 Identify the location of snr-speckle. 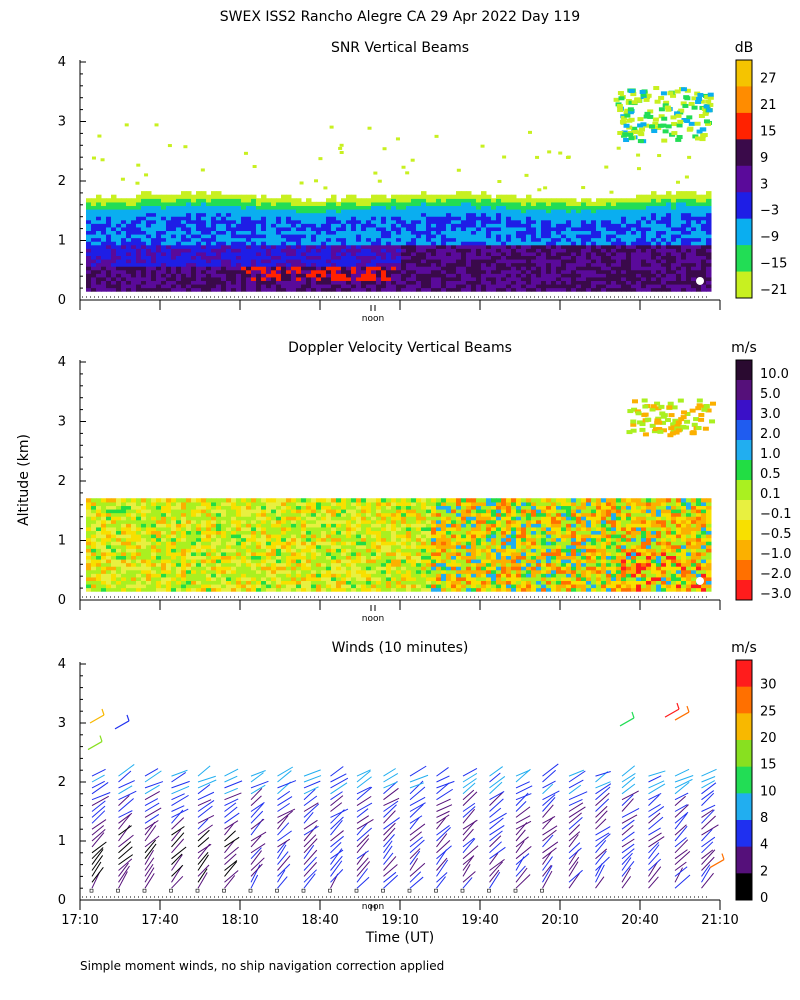
(316, 181).